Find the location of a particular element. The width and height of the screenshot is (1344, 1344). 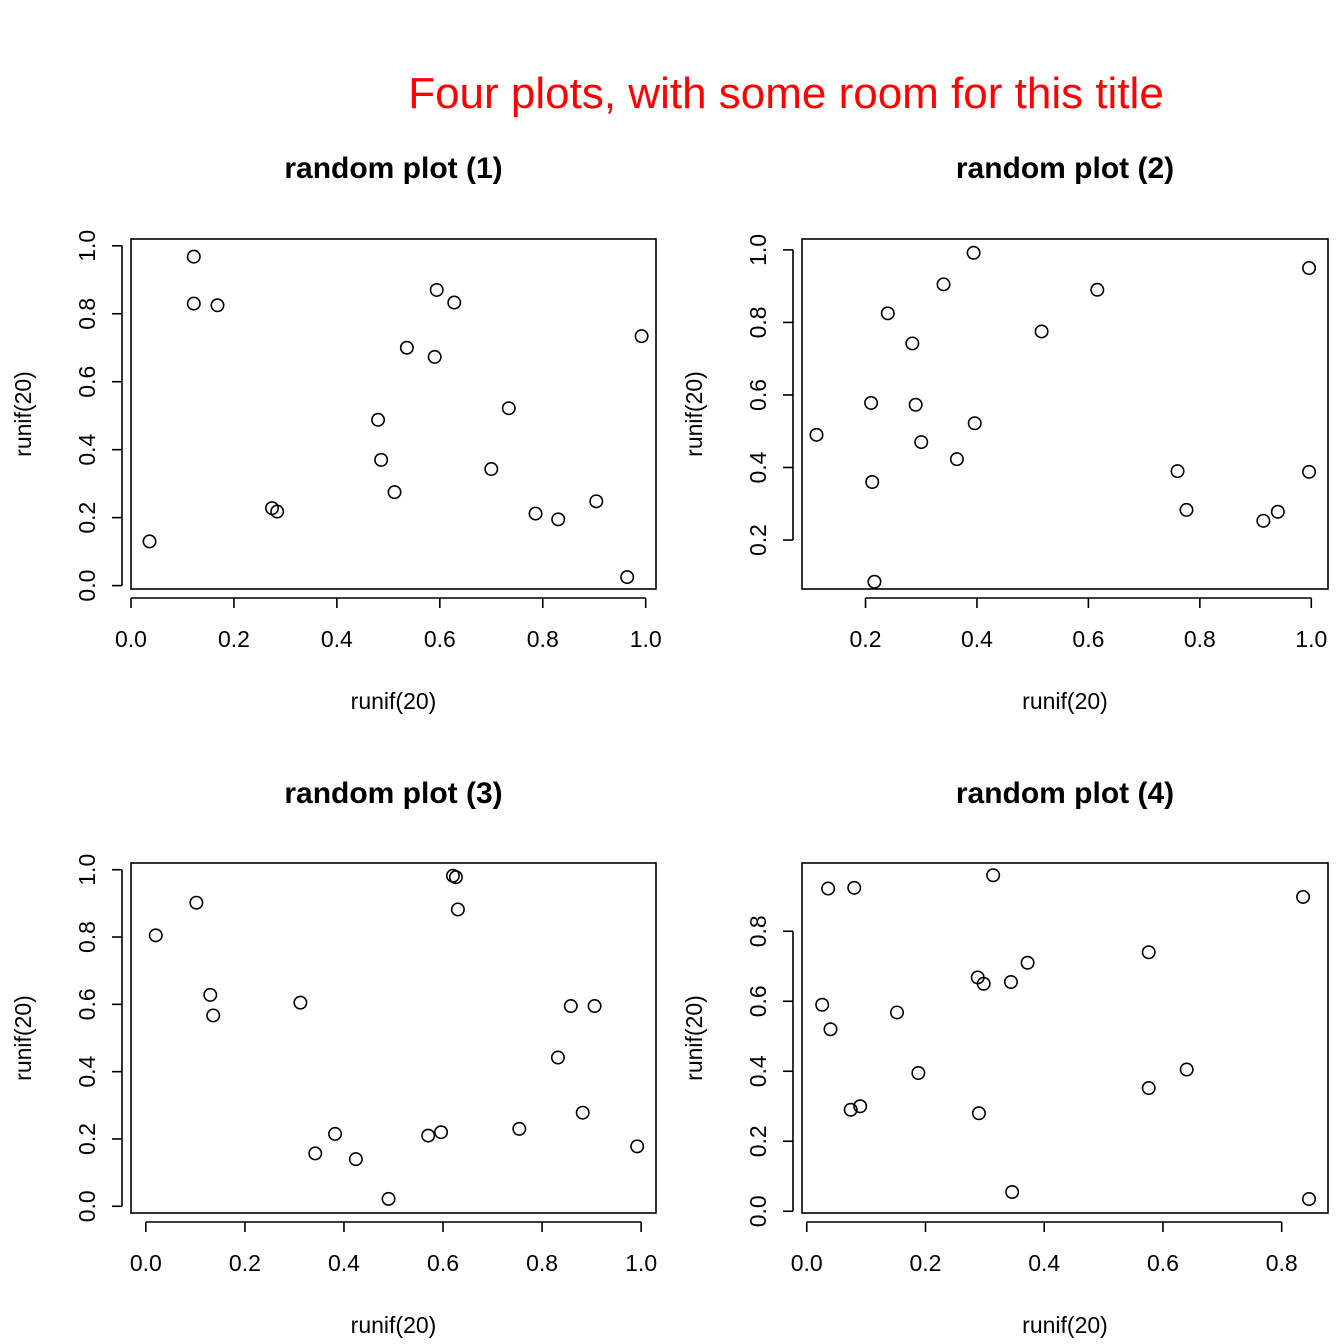

x-tick-label: 1.0 is located at coordinates (641, 1263).